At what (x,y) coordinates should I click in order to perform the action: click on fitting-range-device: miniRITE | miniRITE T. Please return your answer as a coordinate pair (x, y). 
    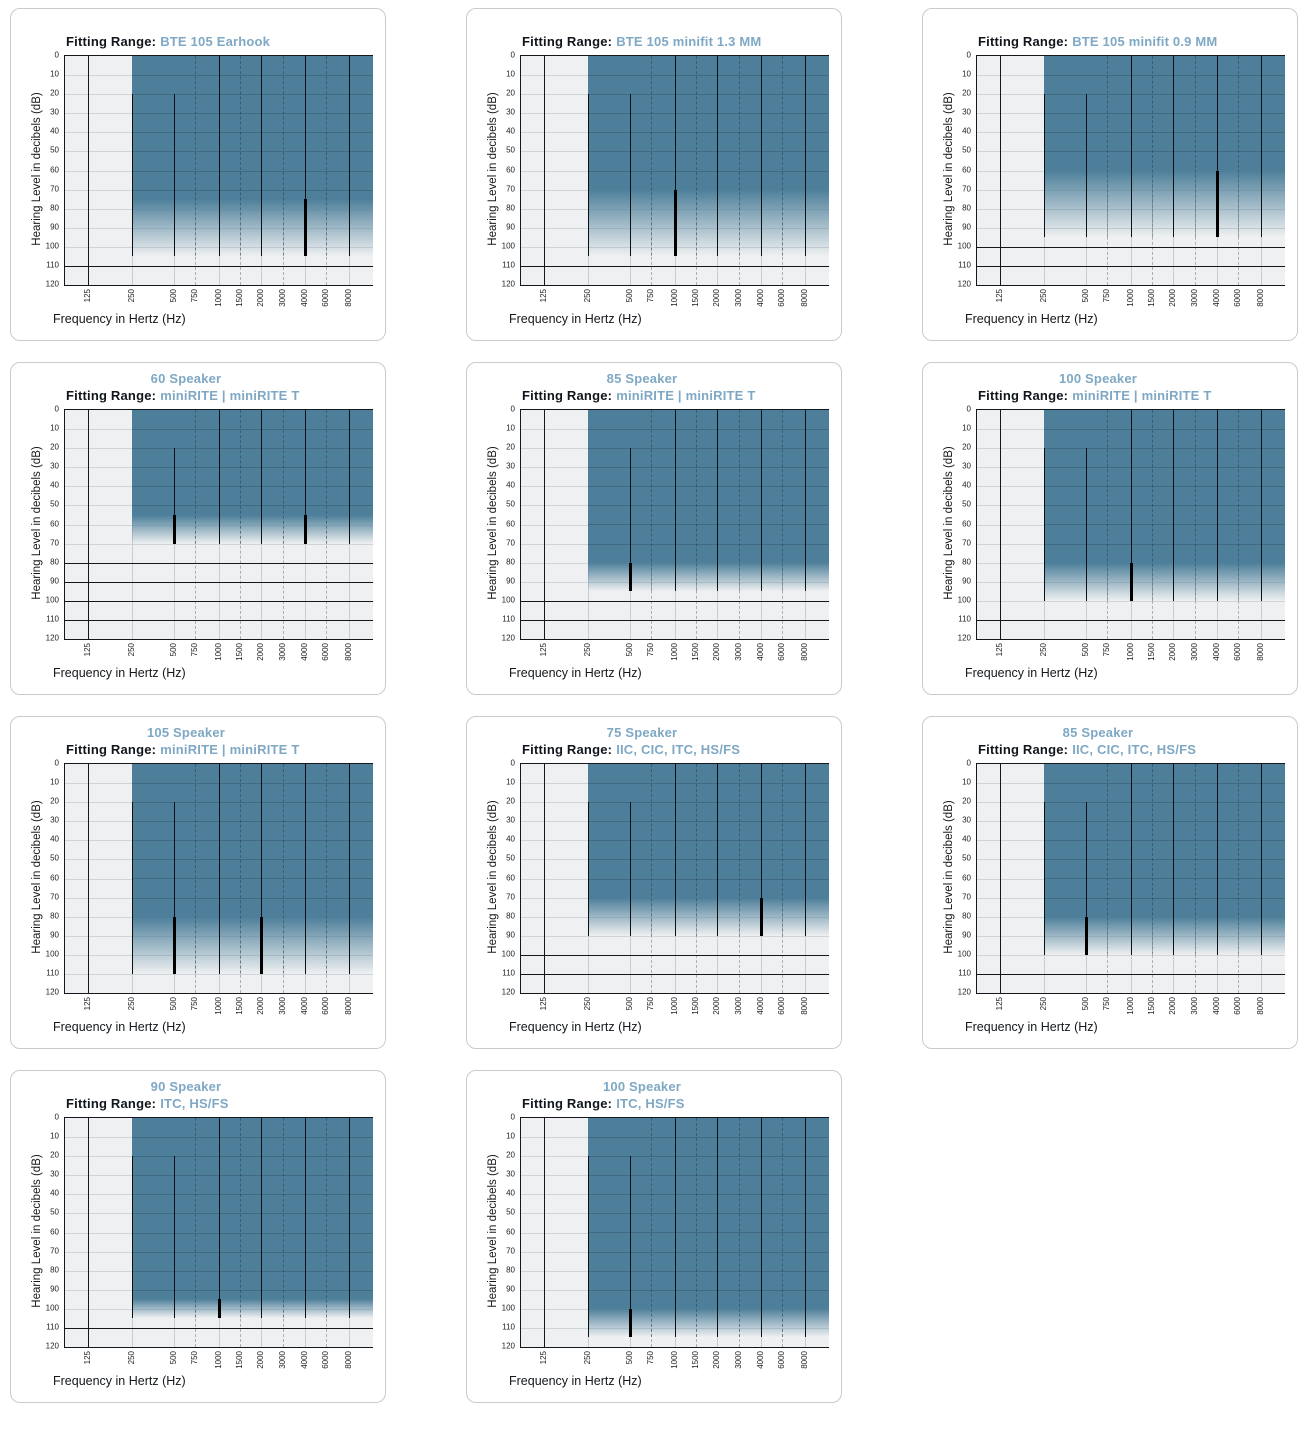
    Looking at the image, I should click on (230, 395).